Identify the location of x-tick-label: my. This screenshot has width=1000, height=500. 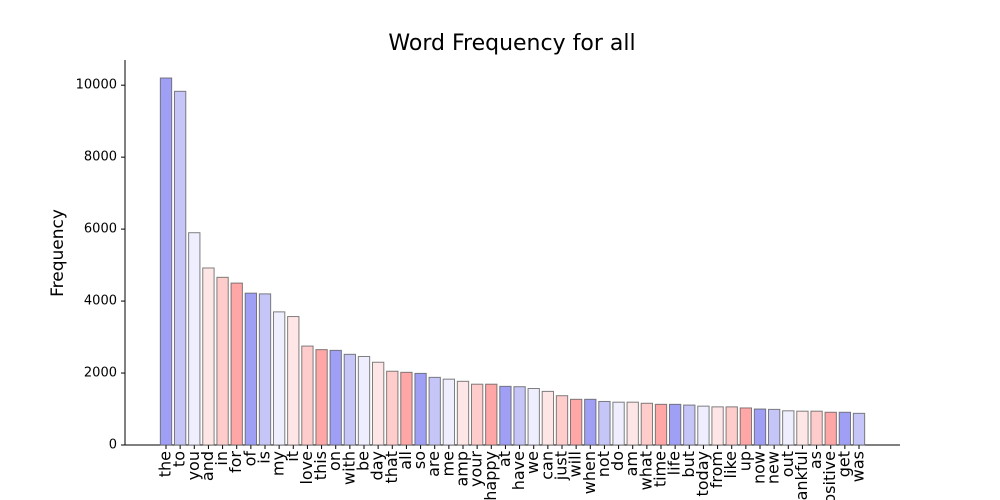
(278, 463).